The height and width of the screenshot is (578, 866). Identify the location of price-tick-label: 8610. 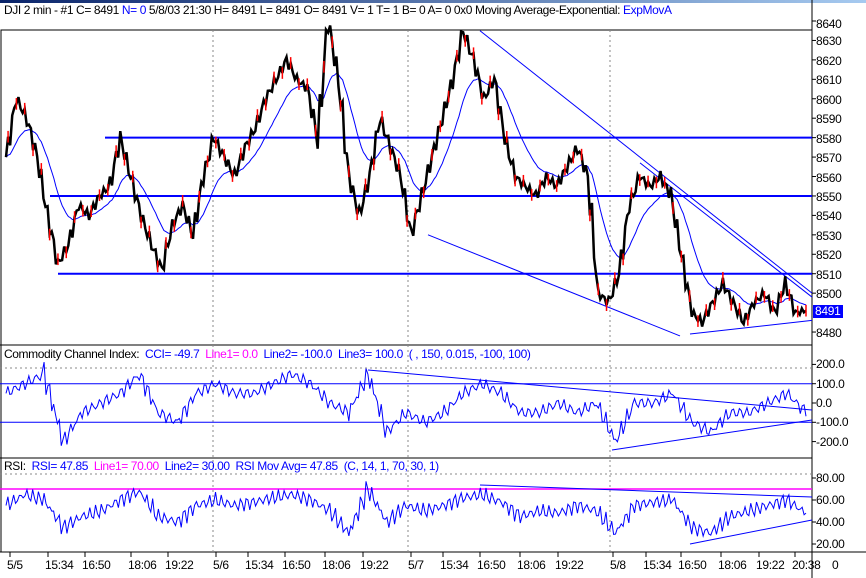
(829, 80).